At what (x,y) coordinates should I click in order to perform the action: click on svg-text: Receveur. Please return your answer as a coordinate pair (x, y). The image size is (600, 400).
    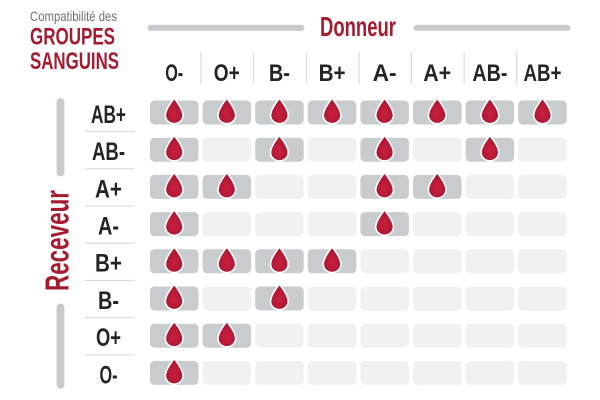
    Looking at the image, I should click on (56, 240).